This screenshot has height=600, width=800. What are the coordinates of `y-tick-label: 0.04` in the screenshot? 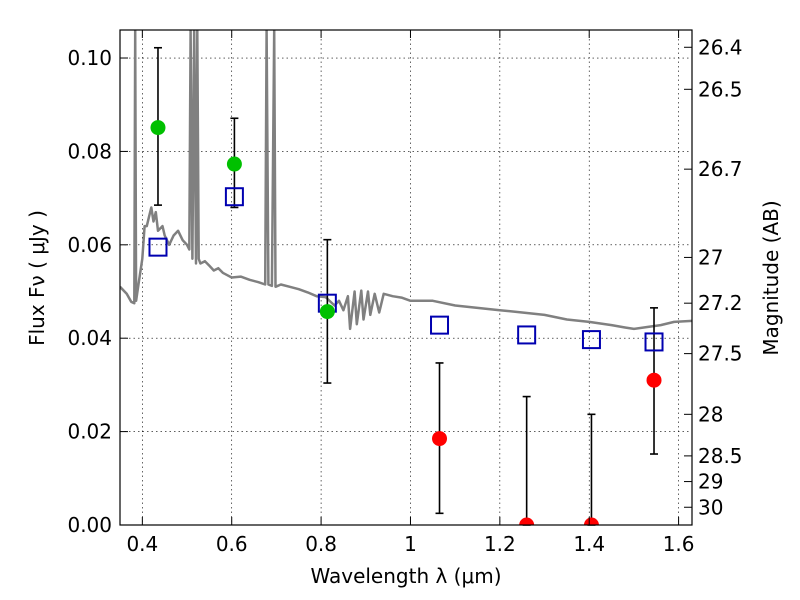 It's located at (89, 338).